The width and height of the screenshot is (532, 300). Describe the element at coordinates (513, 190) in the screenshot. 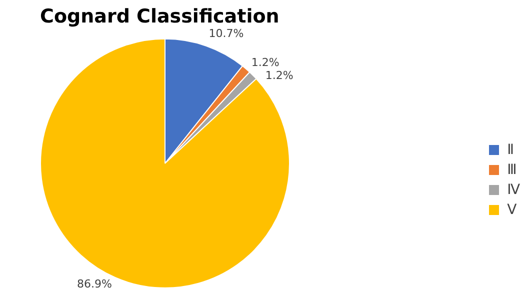

I see `legend-label: Ⅳ` at that location.